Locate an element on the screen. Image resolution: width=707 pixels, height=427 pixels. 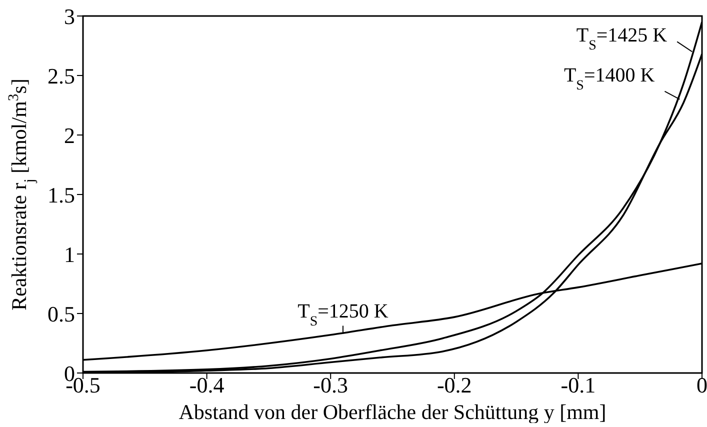
y-tick-label: 2 is located at coordinates (69, 135).